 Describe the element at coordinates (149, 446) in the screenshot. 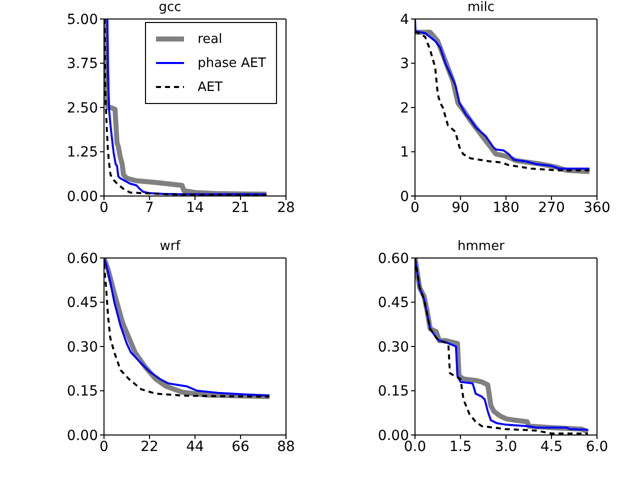

I see `x-tick-label: 22` at that location.